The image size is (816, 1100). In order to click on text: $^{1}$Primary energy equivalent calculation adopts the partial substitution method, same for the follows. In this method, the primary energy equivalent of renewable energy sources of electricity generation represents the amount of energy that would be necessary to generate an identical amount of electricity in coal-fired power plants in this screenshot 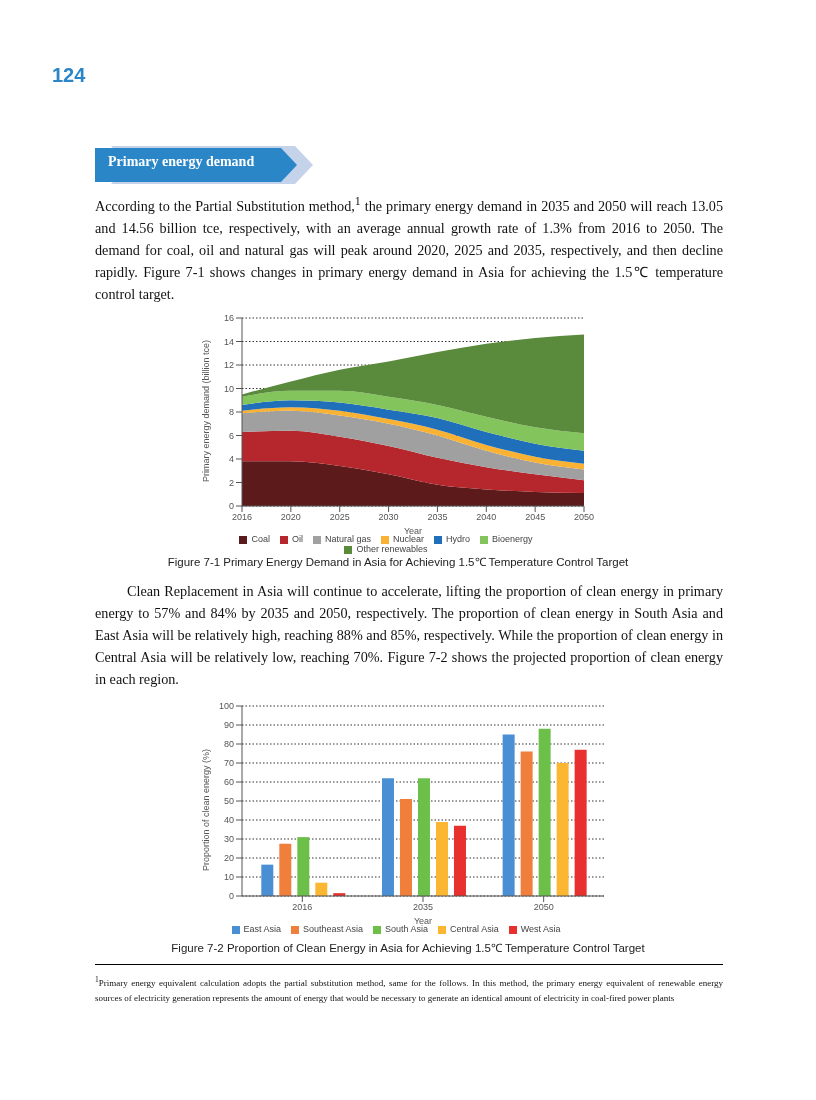, I will do `click(409, 989)`.